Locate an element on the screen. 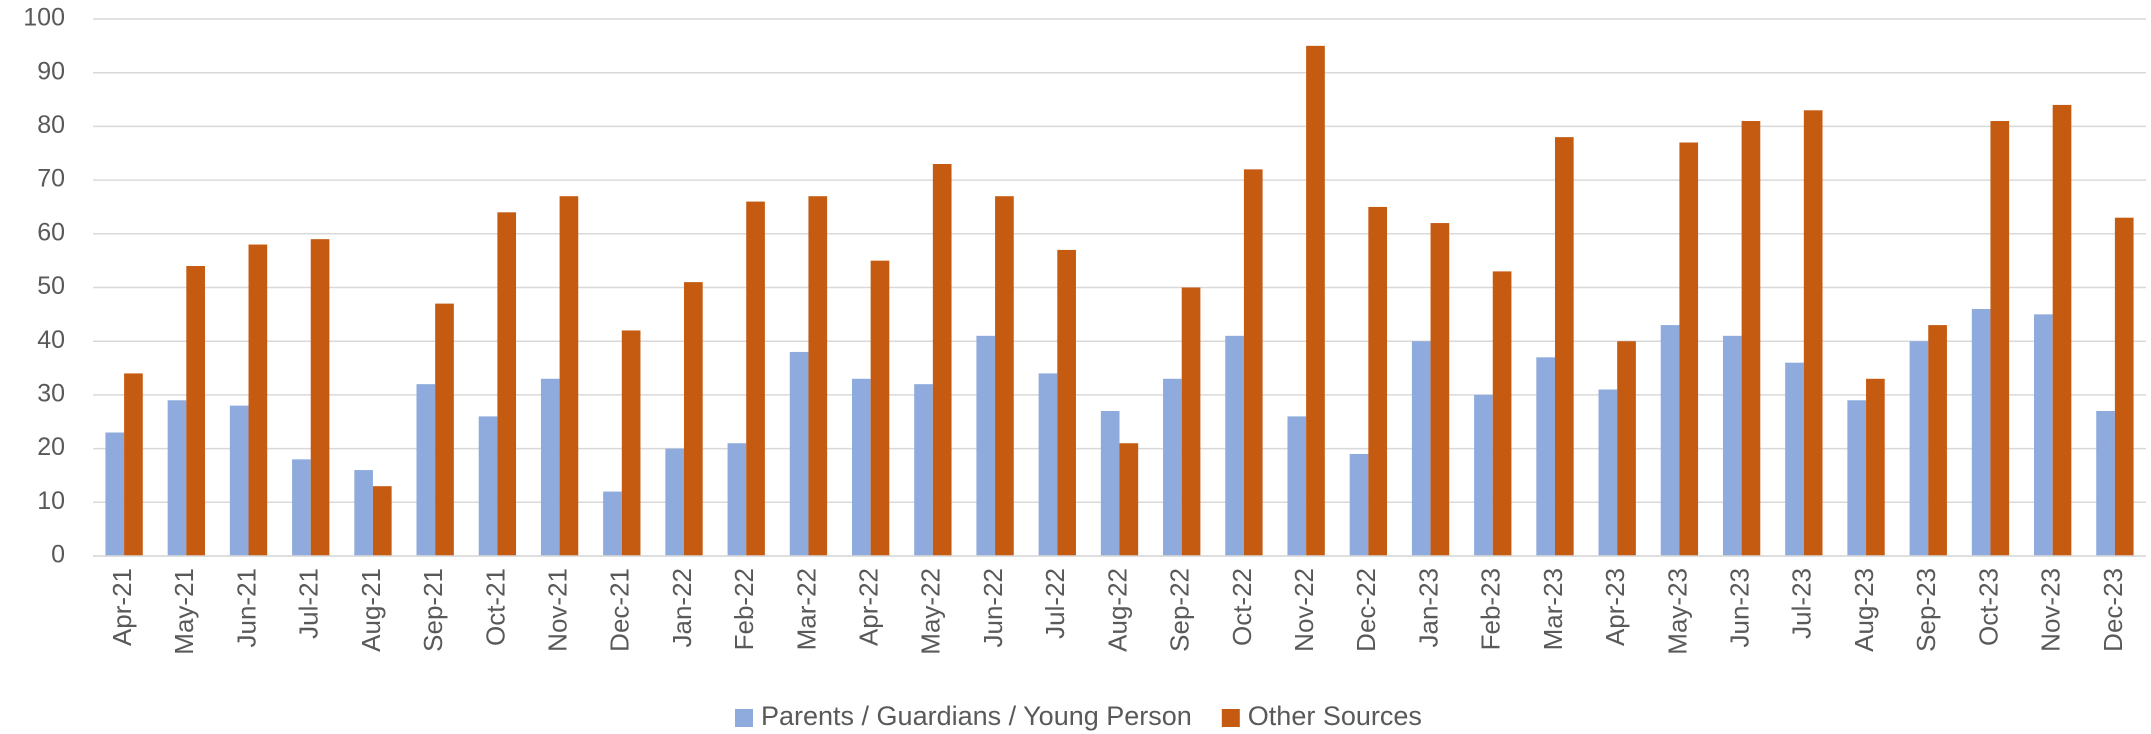 This screenshot has width=2151, height=734. x-tick-label: Jul-21 is located at coordinates (309, 603).